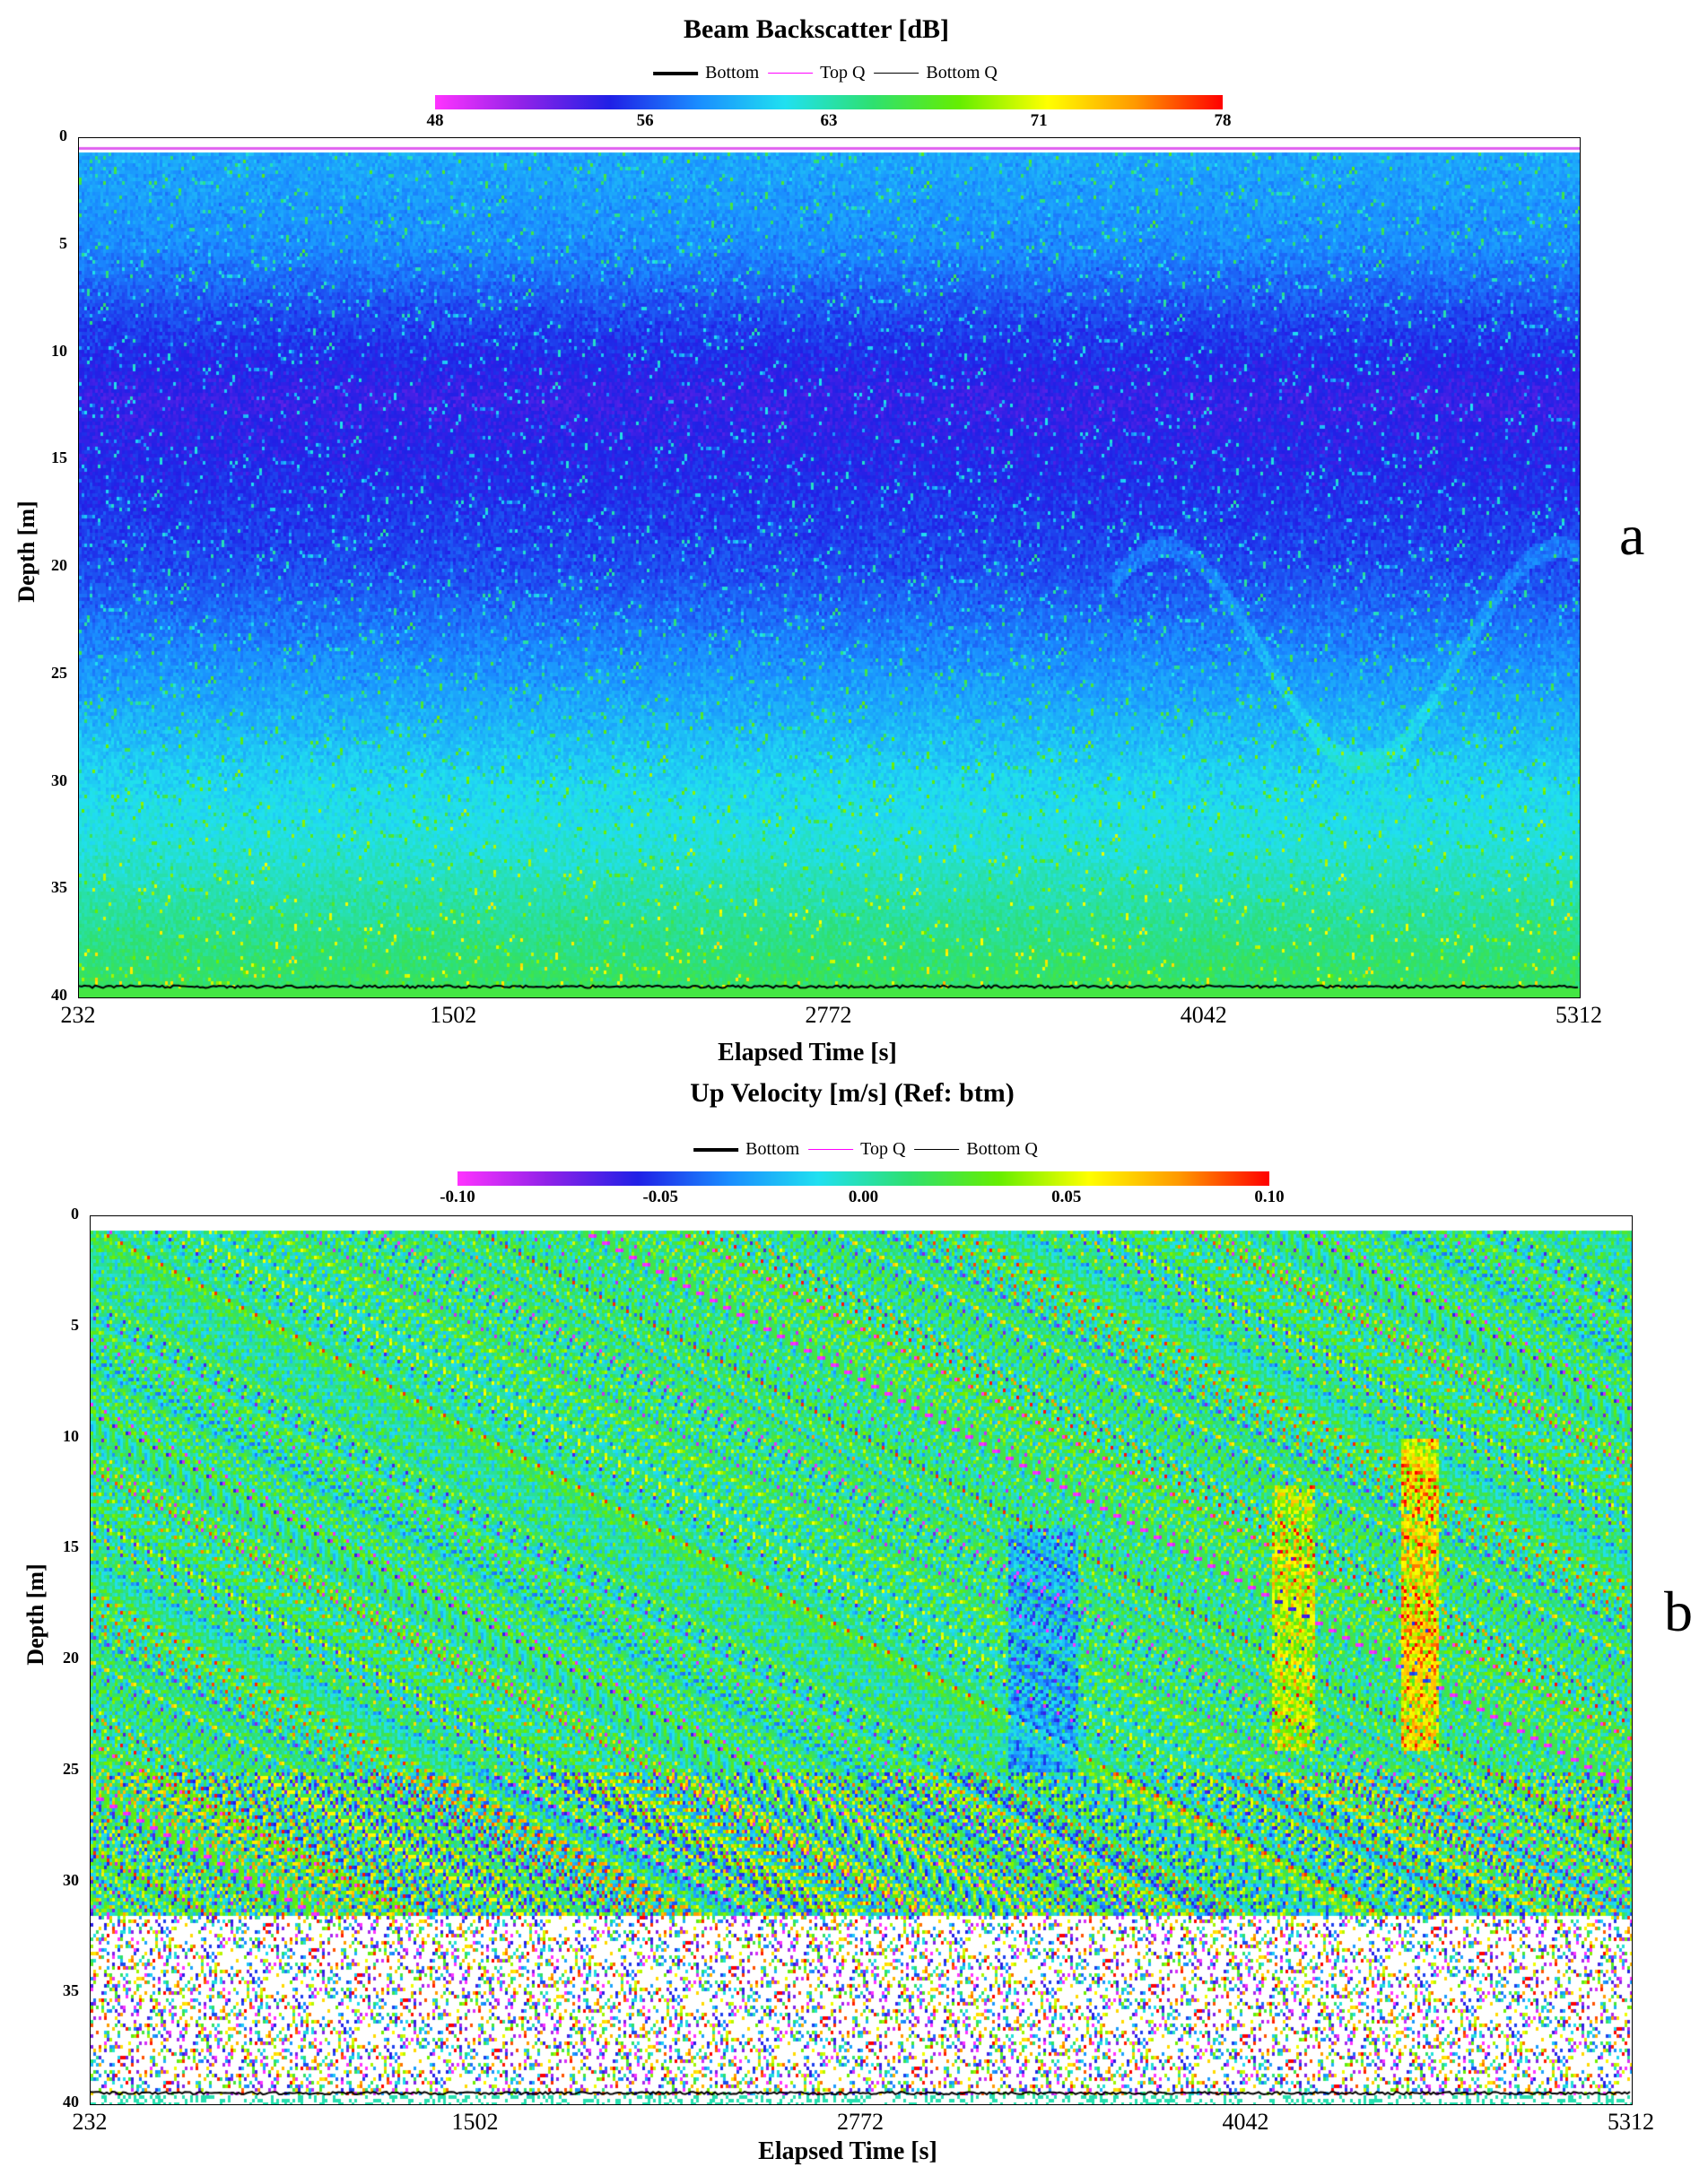 The image size is (1708, 2176). I want to click on colorbar-tick-label: 48, so click(435, 121).